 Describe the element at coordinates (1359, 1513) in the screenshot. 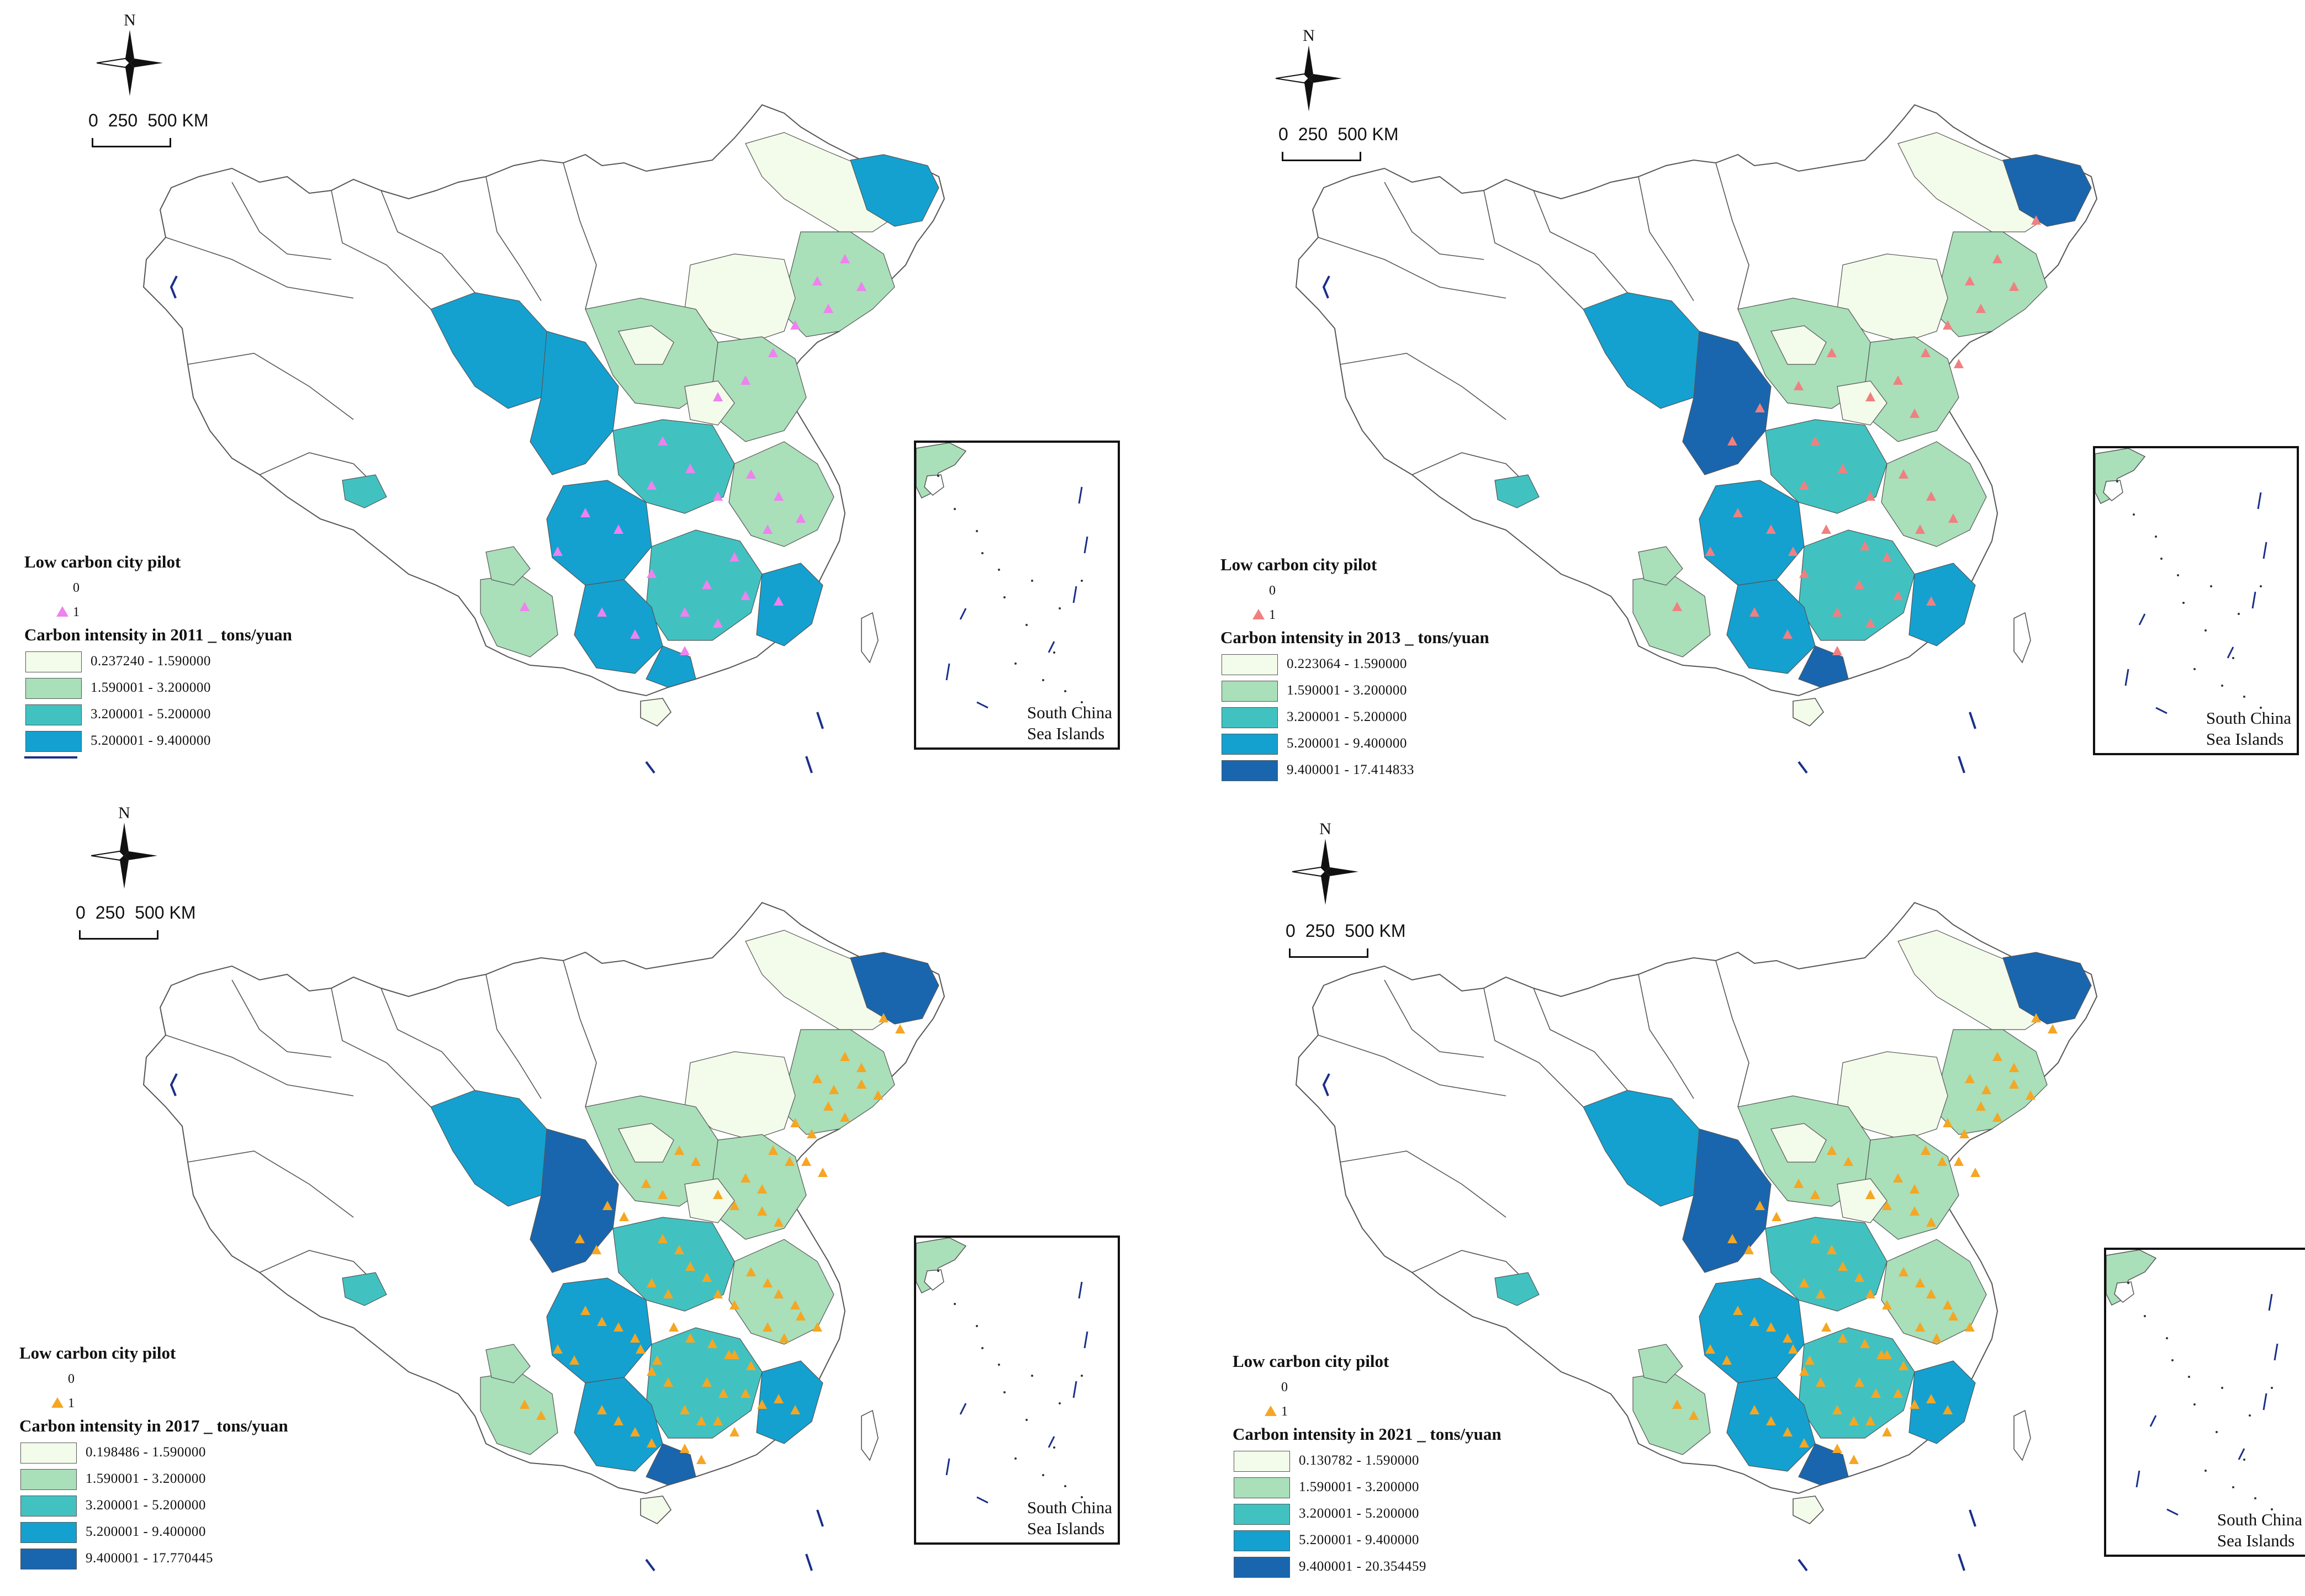

I see `class-range-label: 3.200001 - 5.200000` at that location.